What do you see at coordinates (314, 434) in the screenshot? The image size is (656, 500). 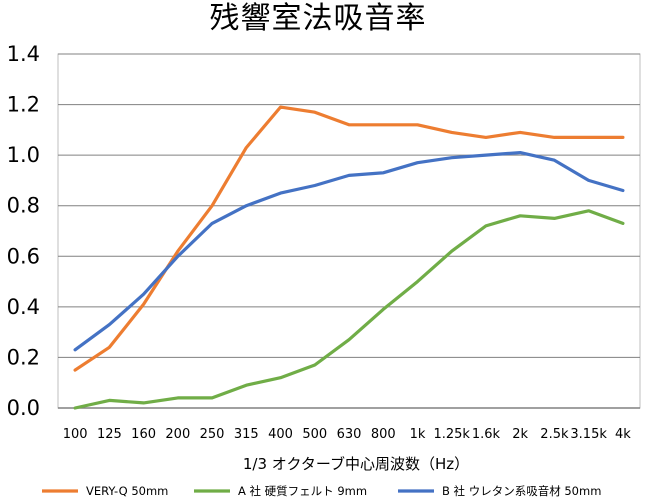 I see `x-tick-label: 500` at bounding box center [314, 434].